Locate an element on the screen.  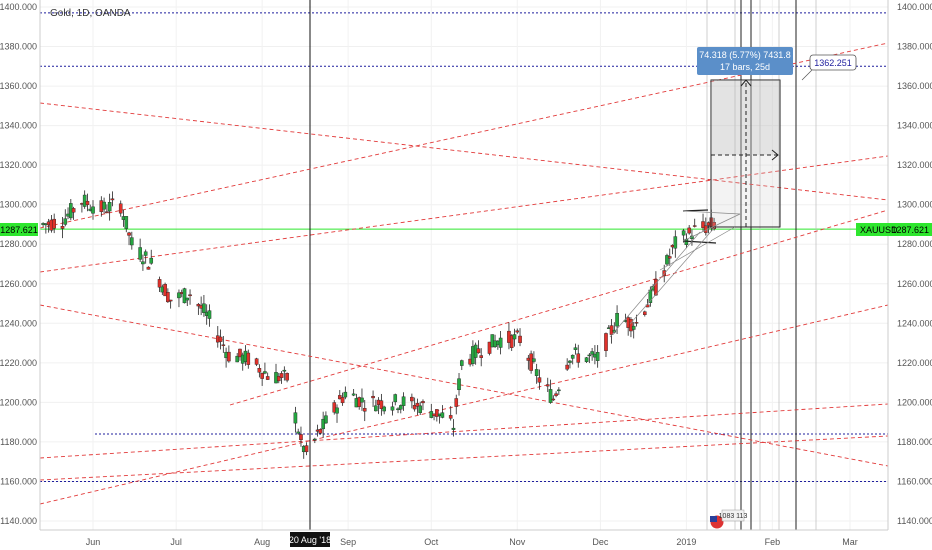
y-tick-right: 1180.000 is located at coordinates (914, 442).